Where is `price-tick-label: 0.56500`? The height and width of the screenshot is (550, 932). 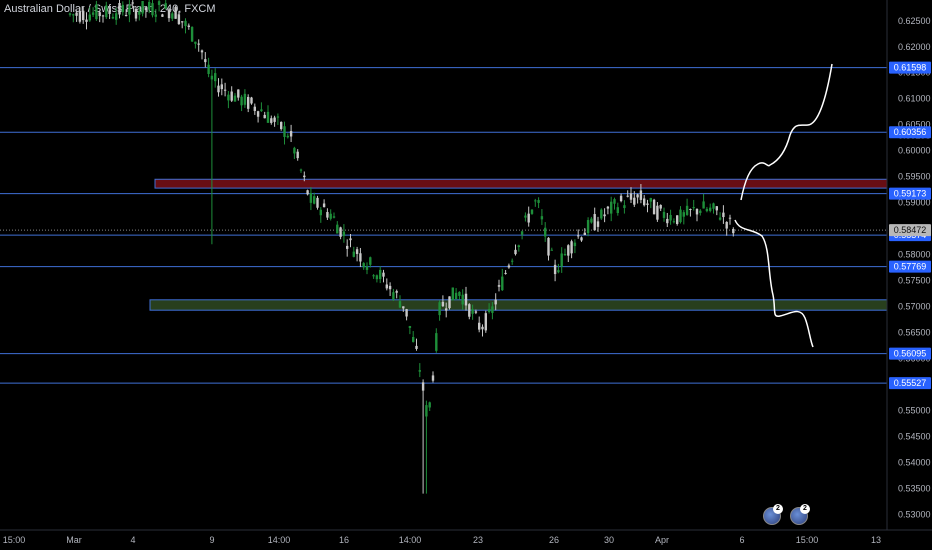
price-tick-label: 0.56500 is located at coordinates (914, 333).